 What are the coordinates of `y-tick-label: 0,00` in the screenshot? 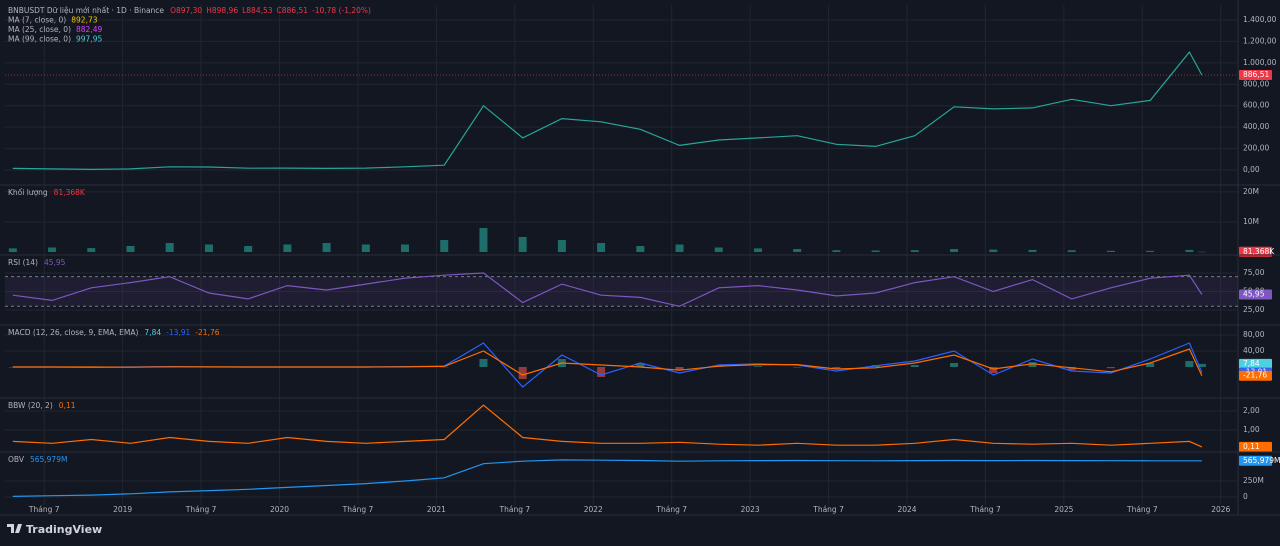 It's located at (1251, 169).